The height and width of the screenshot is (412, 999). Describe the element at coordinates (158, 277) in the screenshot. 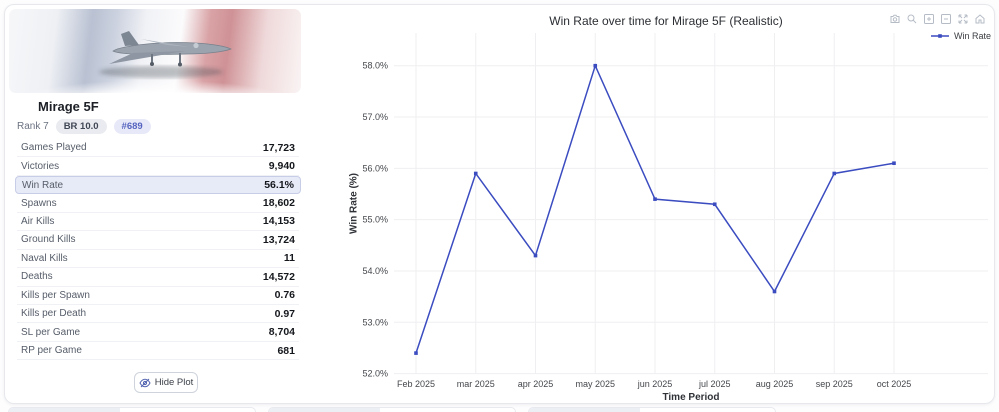

I see `table-row: Deaths 14,572` at that location.